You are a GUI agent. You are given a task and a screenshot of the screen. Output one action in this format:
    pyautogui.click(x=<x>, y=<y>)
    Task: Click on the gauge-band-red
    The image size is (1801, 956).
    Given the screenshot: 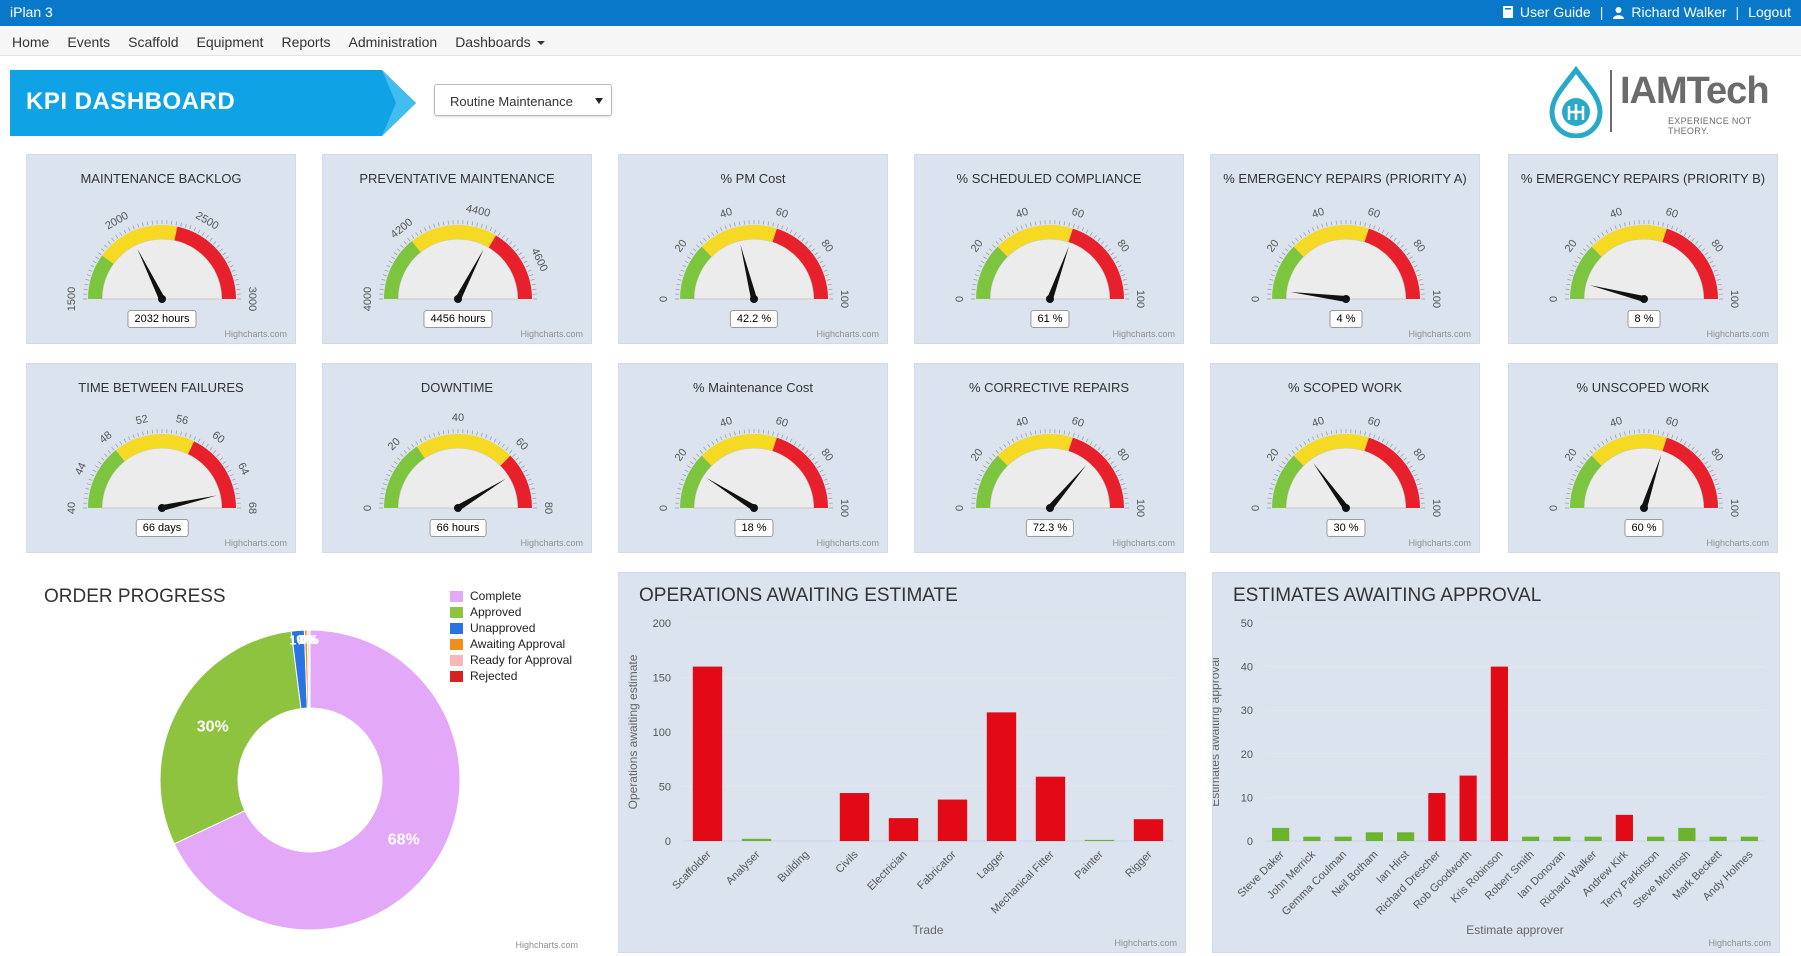 What is the action you would take?
    pyautogui.click(x=516, y=481)
    